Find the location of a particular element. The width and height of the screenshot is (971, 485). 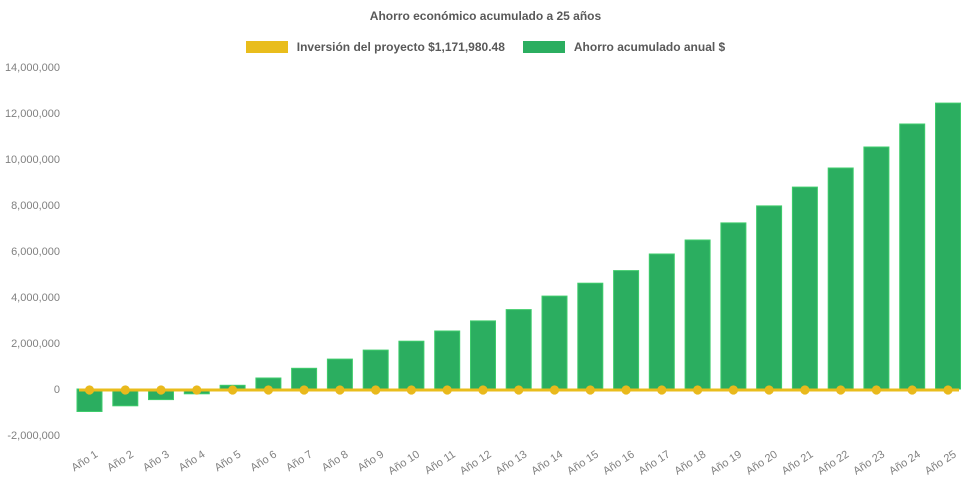

y-tick-label: 14,000,000 is located at coordinates (32, 68).